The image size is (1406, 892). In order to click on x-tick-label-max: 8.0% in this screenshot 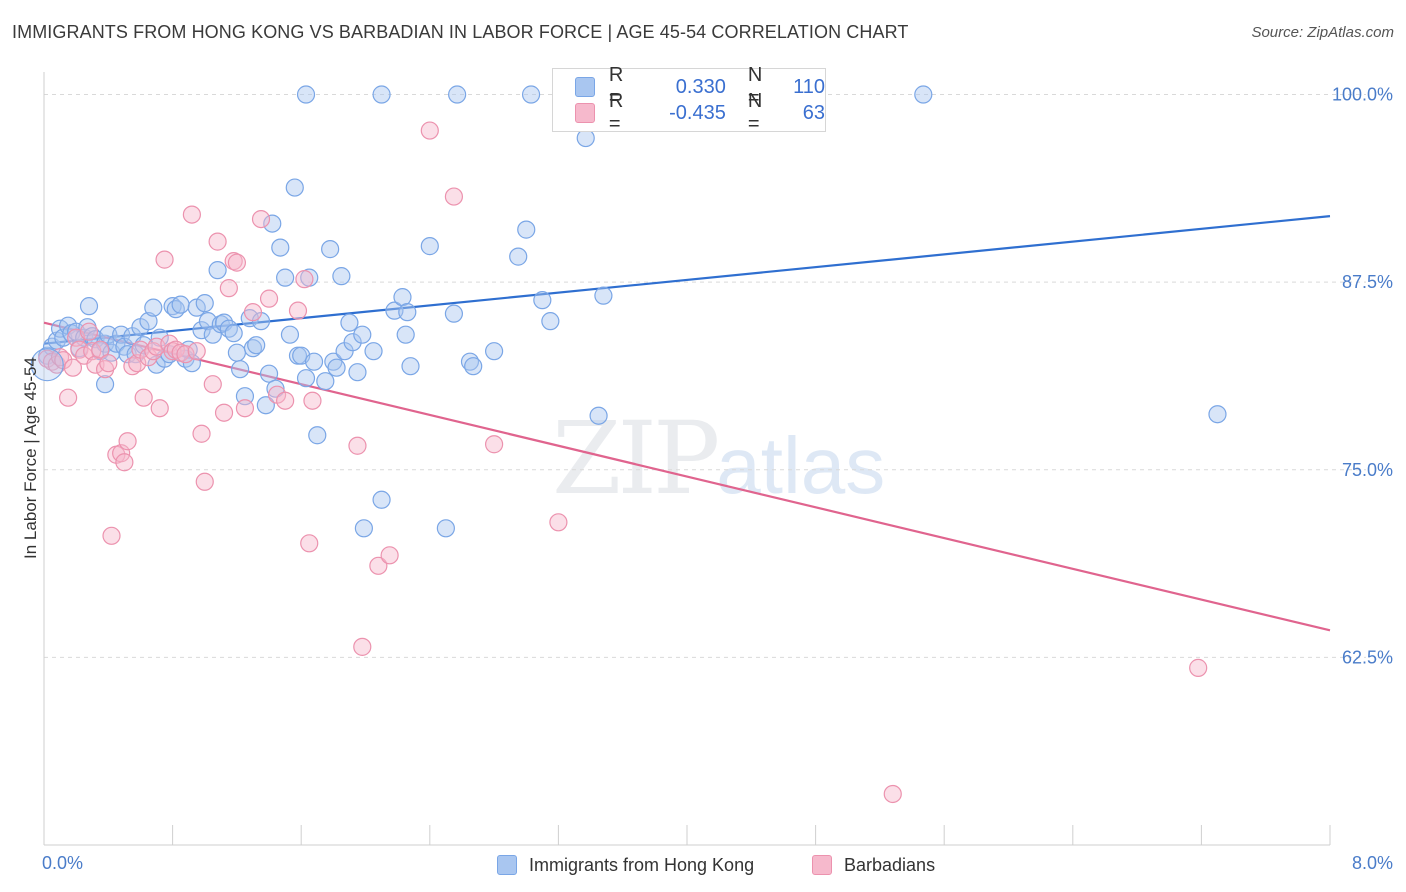, I will do `click(1372, 863)`.